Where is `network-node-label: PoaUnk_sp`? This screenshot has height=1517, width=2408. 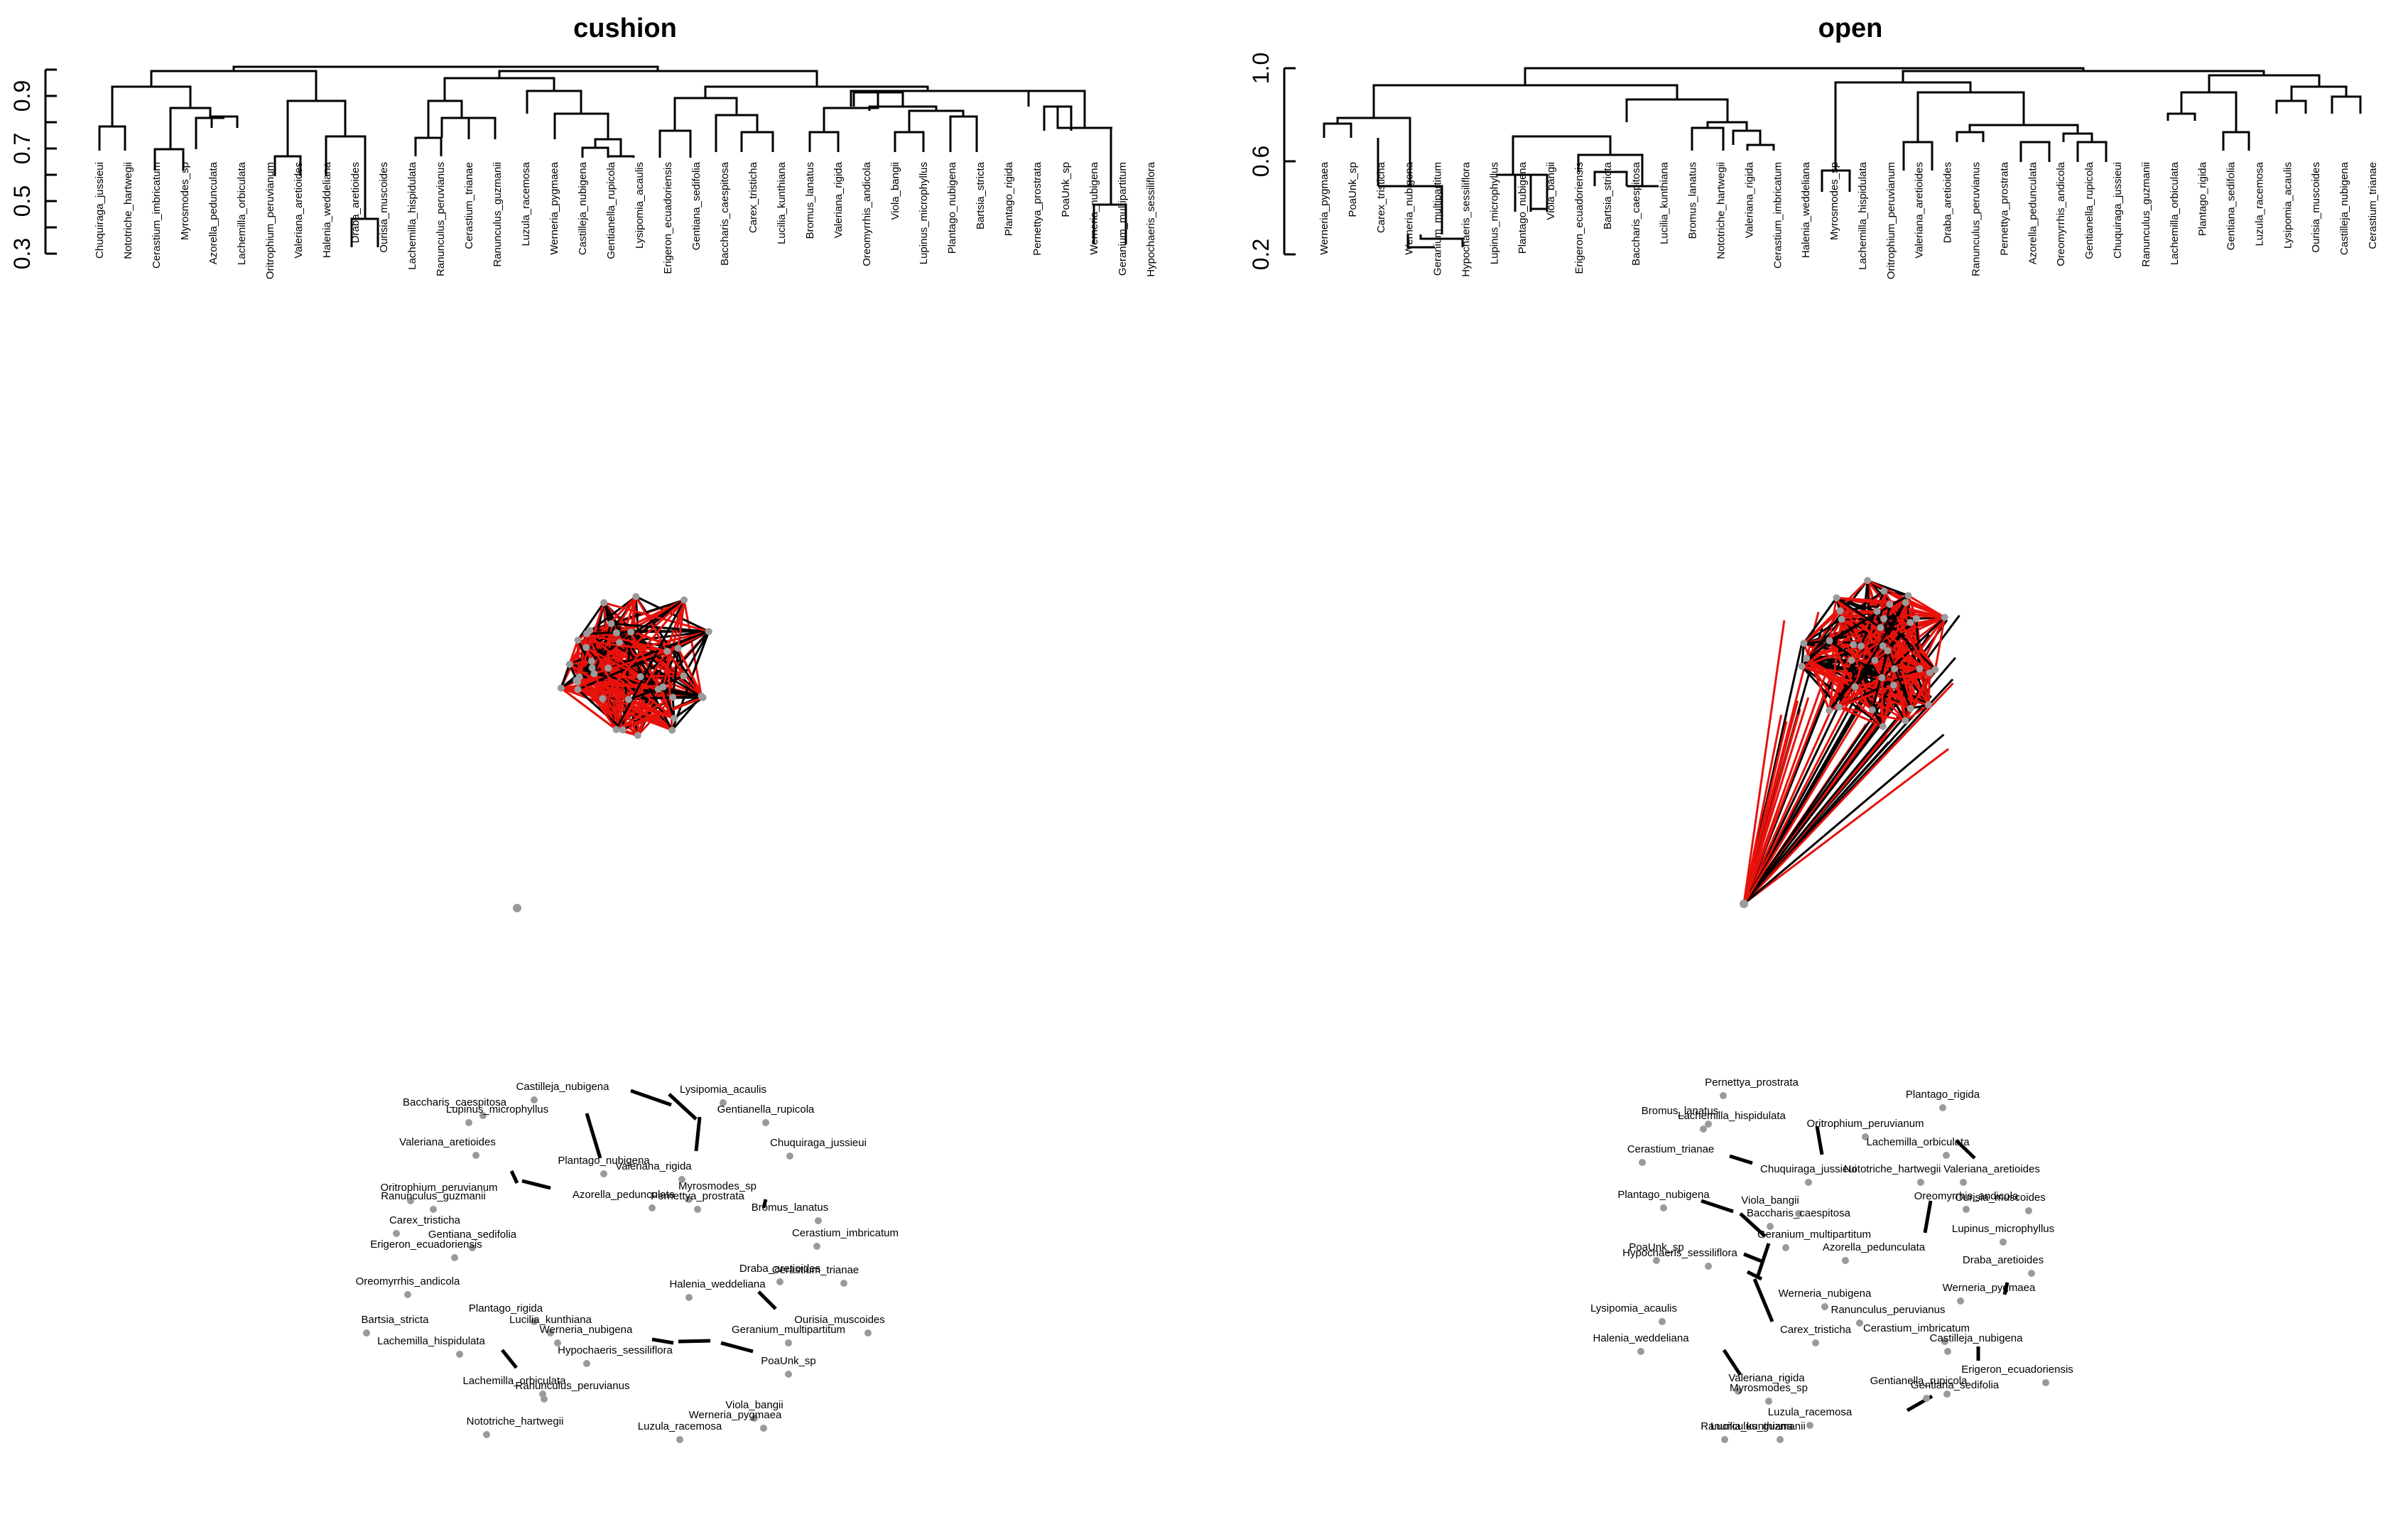
network-node-label: PoaUnk_sp is located at coordinates (789, 1361).